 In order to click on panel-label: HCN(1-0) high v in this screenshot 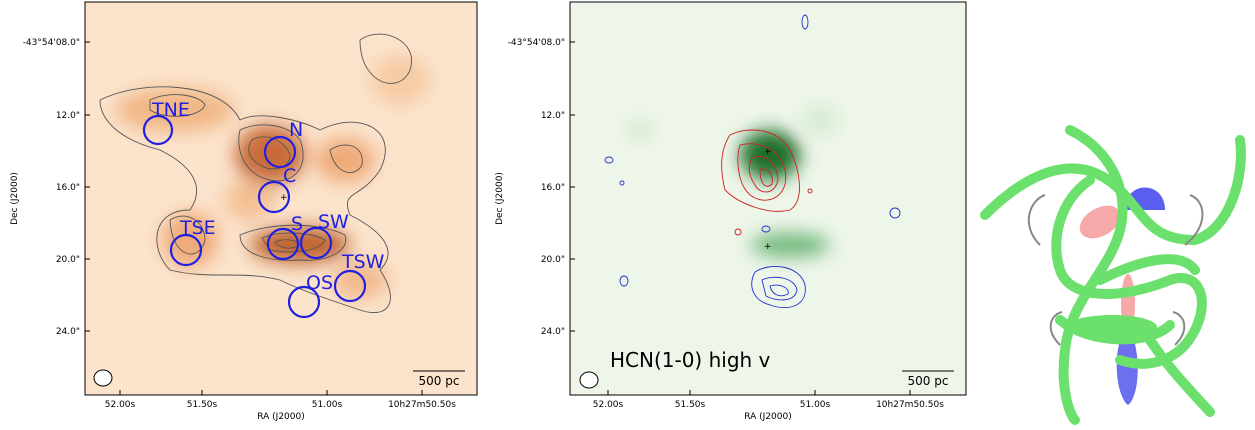, I will do `click(690, 360)`.